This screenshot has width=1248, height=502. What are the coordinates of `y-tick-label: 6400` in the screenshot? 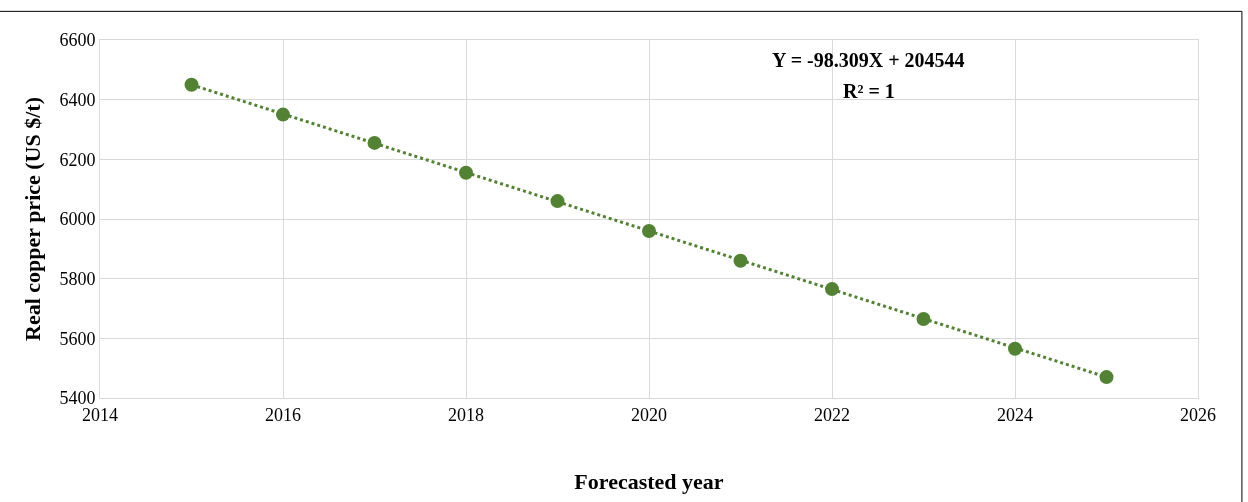 It's located at (77, 99).